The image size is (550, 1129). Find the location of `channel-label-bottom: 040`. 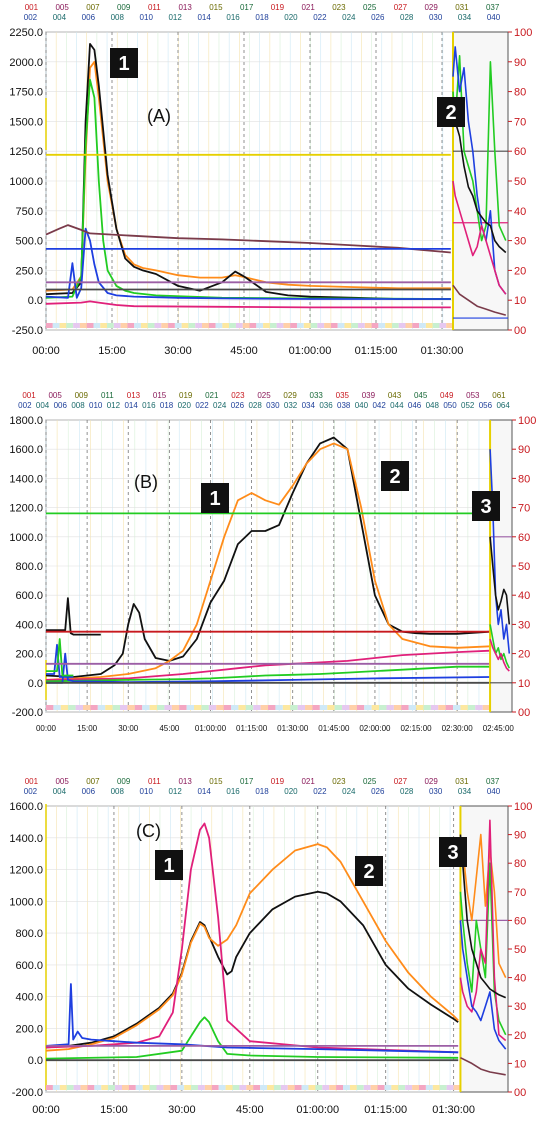

channel-label-bottom: 040 is located at coordinates (494, 791).